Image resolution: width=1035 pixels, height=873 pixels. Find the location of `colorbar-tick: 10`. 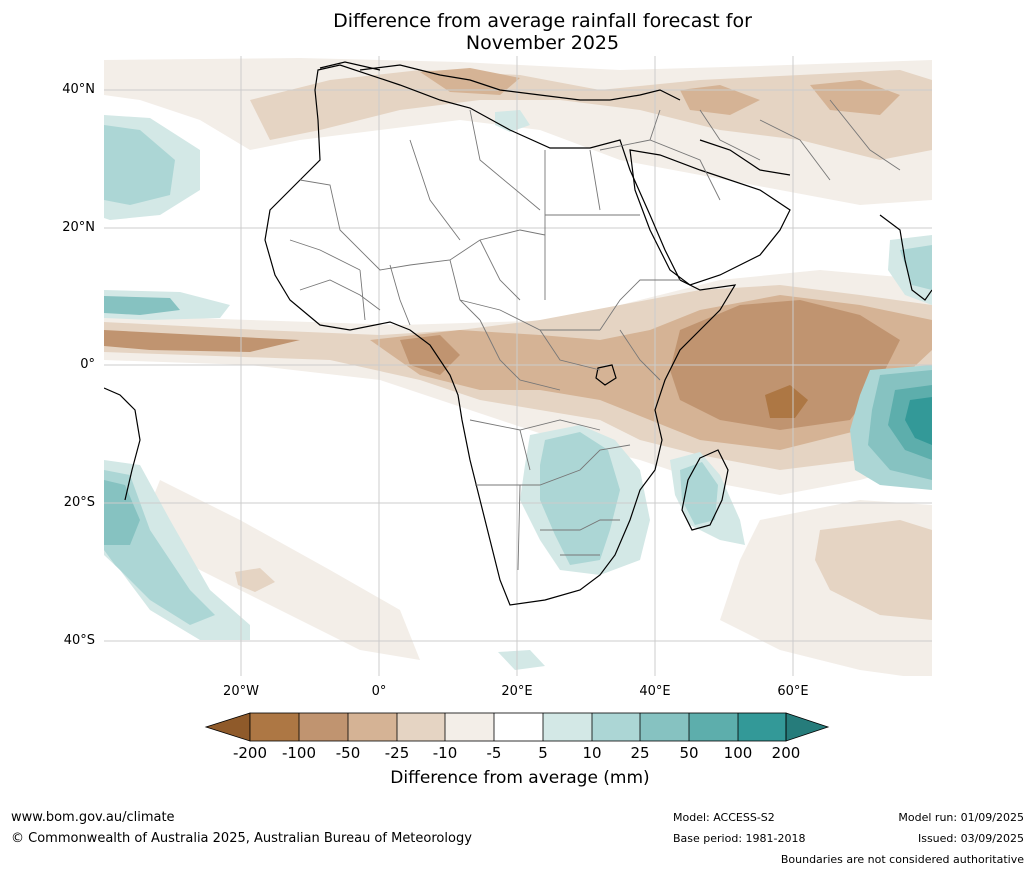

colorbar-tick: 10 is located at coordinates (592, 753).